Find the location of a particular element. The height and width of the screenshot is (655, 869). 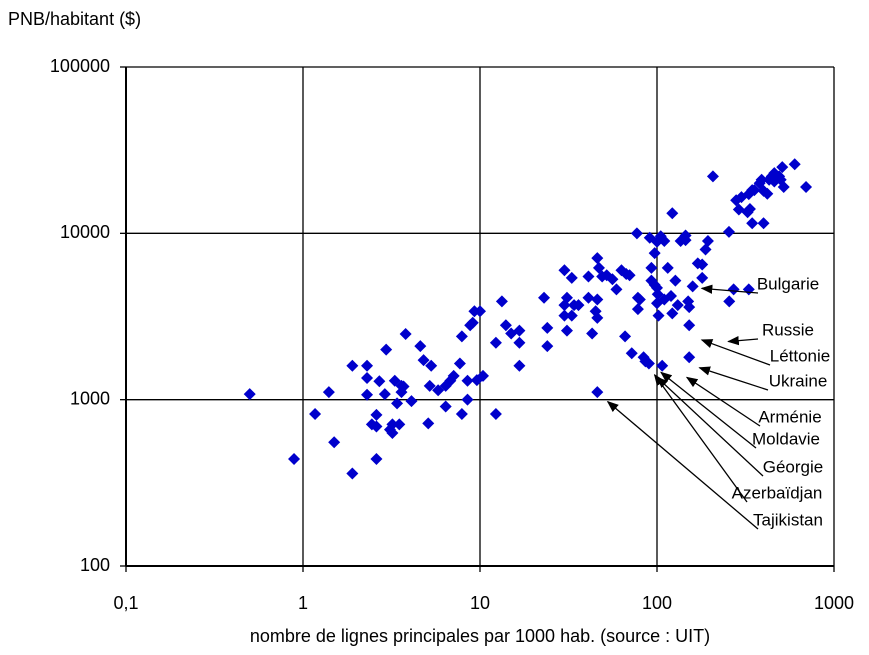

x-tick-label: 1000 is located at coordinates (834, 603).